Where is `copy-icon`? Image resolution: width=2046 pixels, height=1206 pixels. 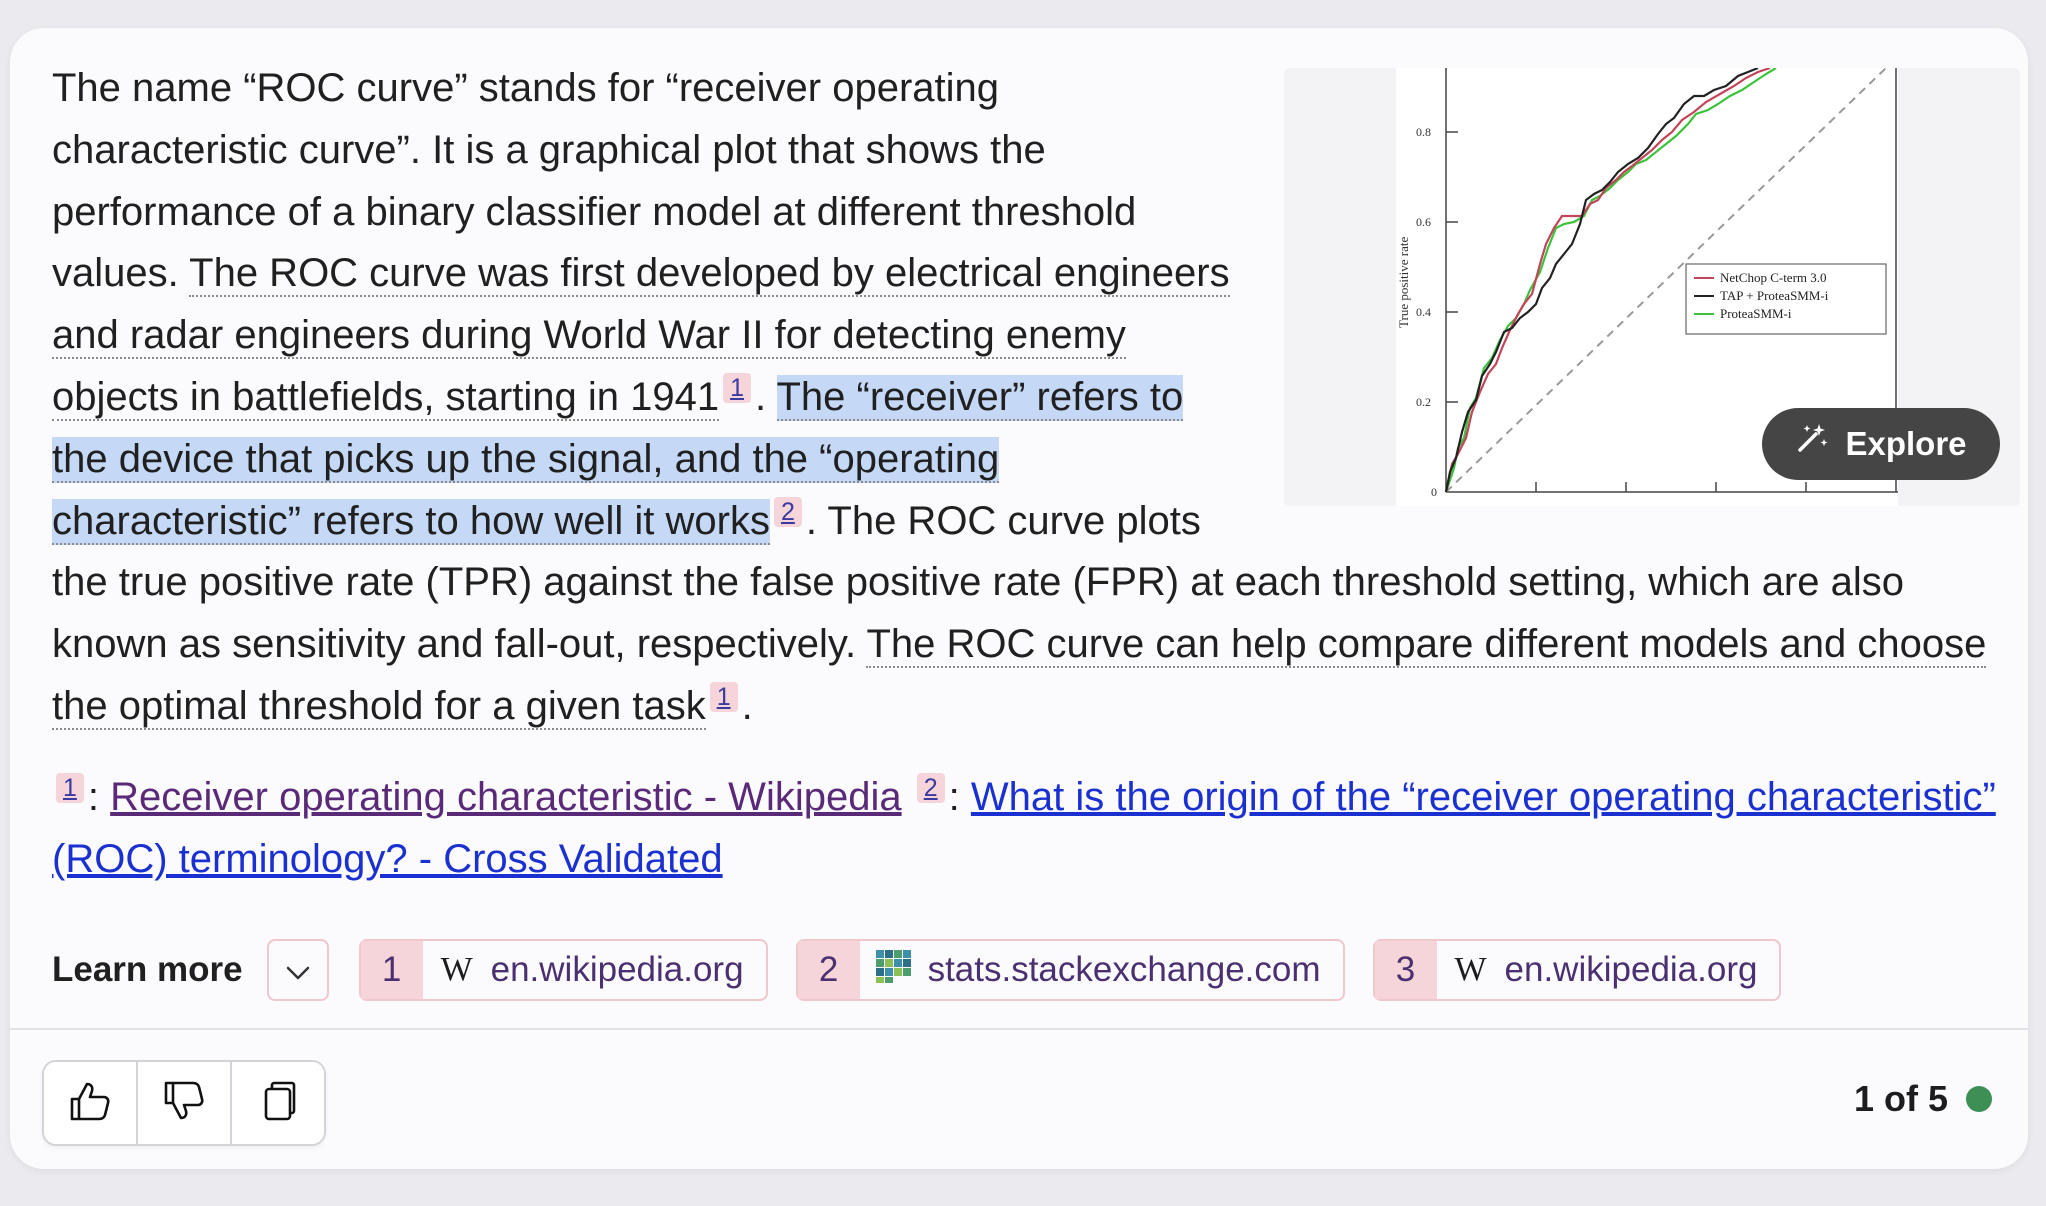 copy-icon is located at coordinates (278, 1103).